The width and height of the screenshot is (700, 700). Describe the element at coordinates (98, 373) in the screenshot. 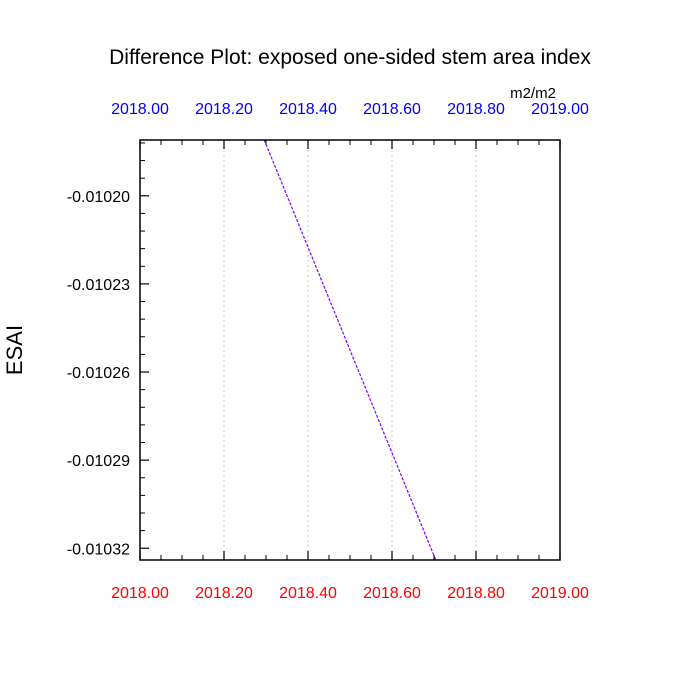

I see `y-tick-label-2: -0.01026` at that location.